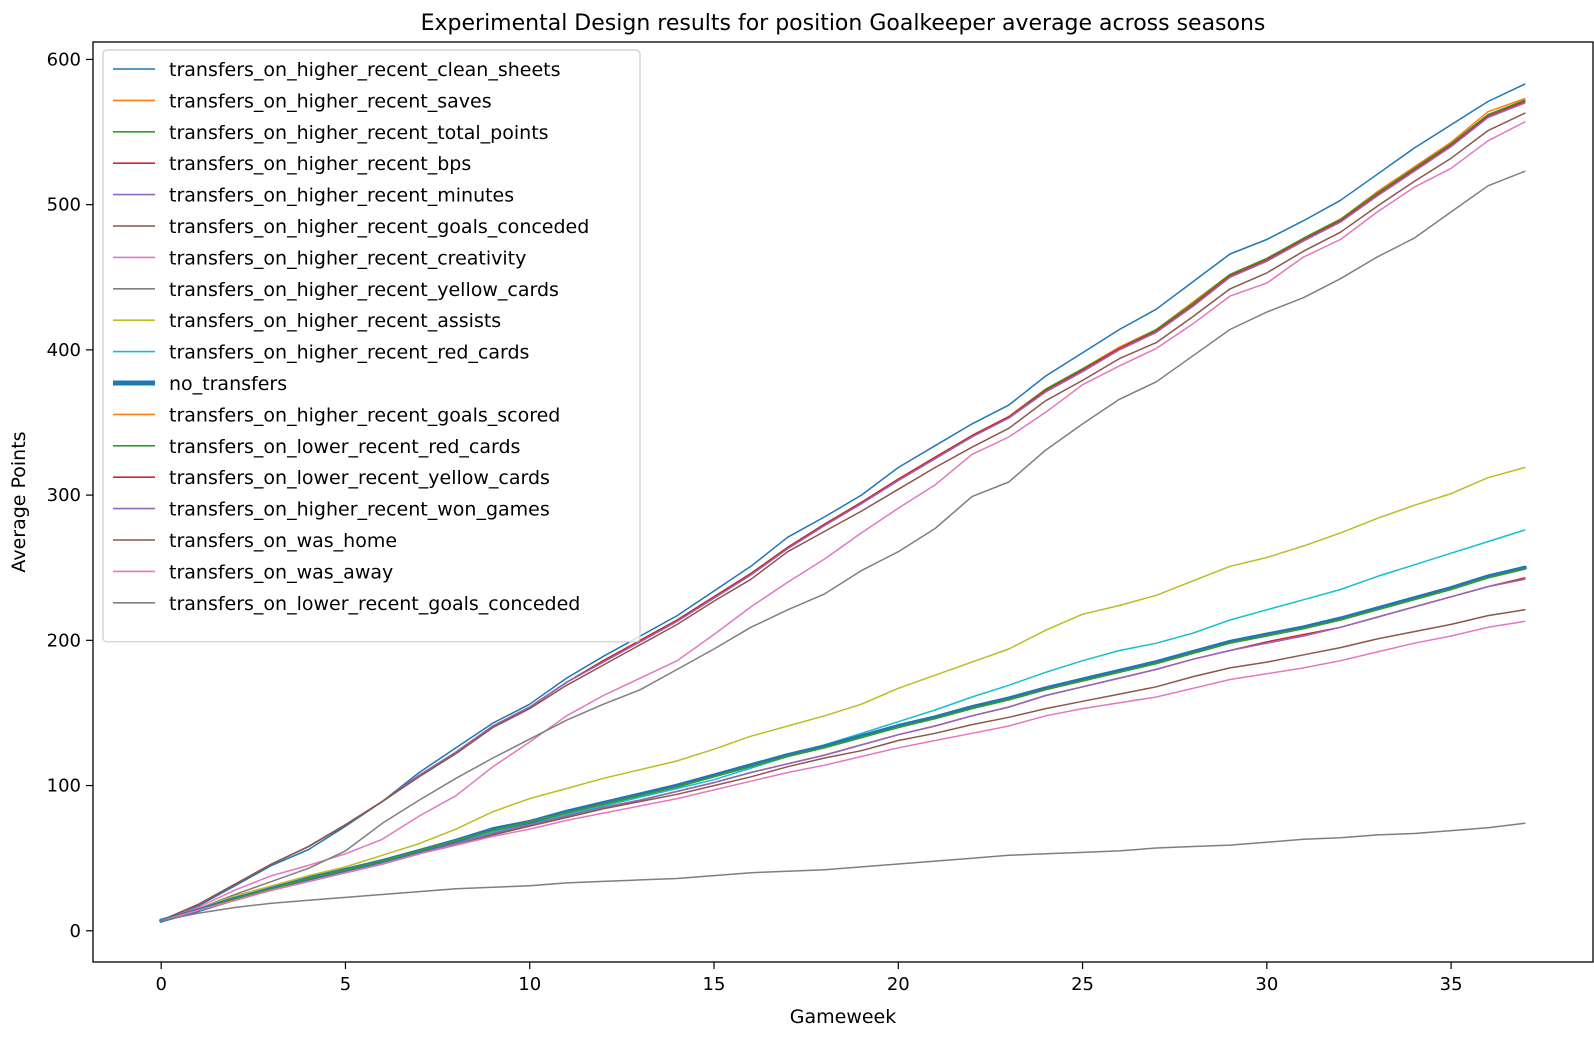 Image resolution: width=1594 pixels, height=1037 pixels. Describe the element at coordinates (335, 321) in the screenshot. I see `legend-label: transfers_on_higher_recent_assists` at that location.